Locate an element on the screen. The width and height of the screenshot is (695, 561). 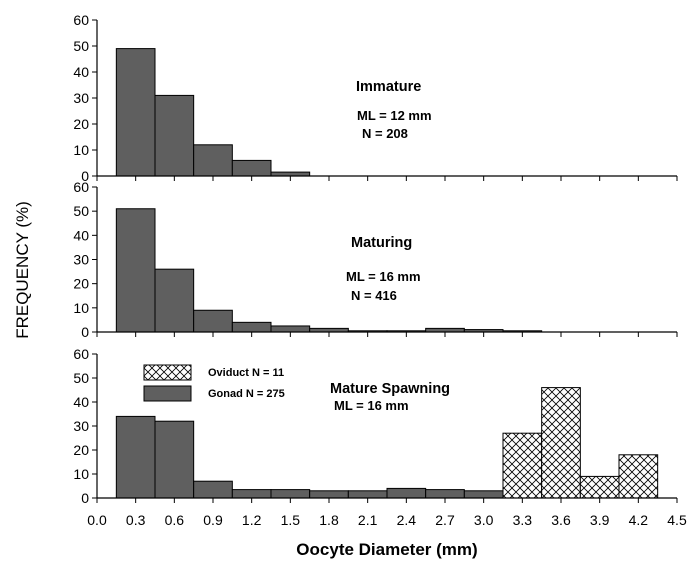
x-tick-label-3.6: 3.6 is located at coordinates (561, 520).